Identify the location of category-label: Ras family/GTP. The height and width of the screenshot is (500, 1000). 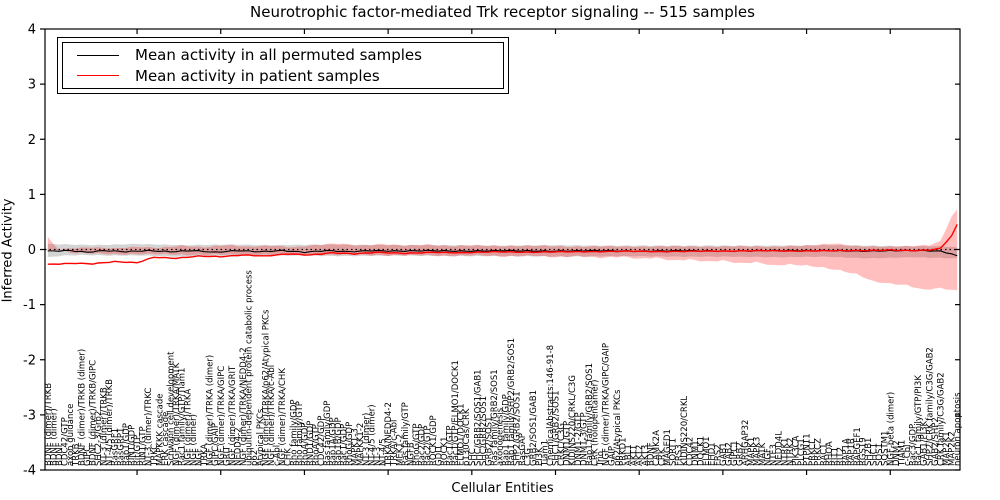
(406, 434).